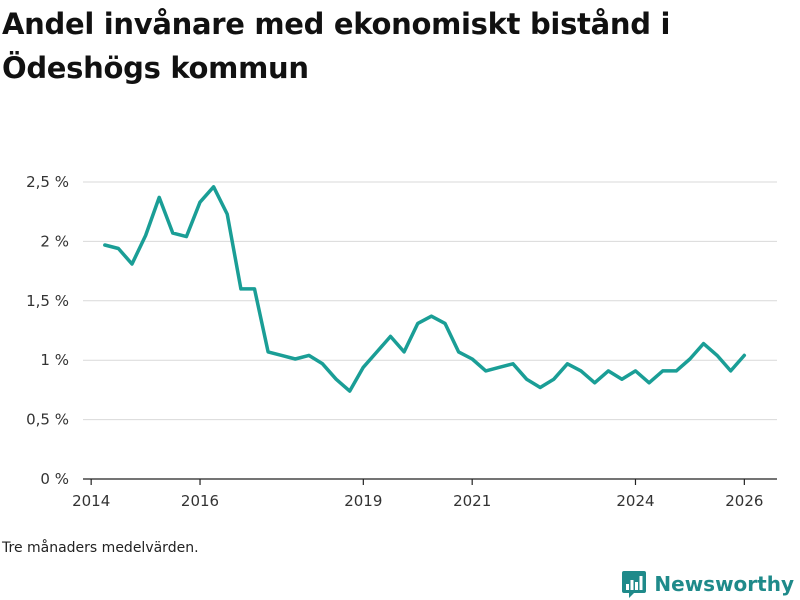 The width and height of the screenshot is (800, 600). What do you see at coordinates (91, 501) in the screenshot?
I see `x-tick-label: 2014` at bounding box center [91, 501].